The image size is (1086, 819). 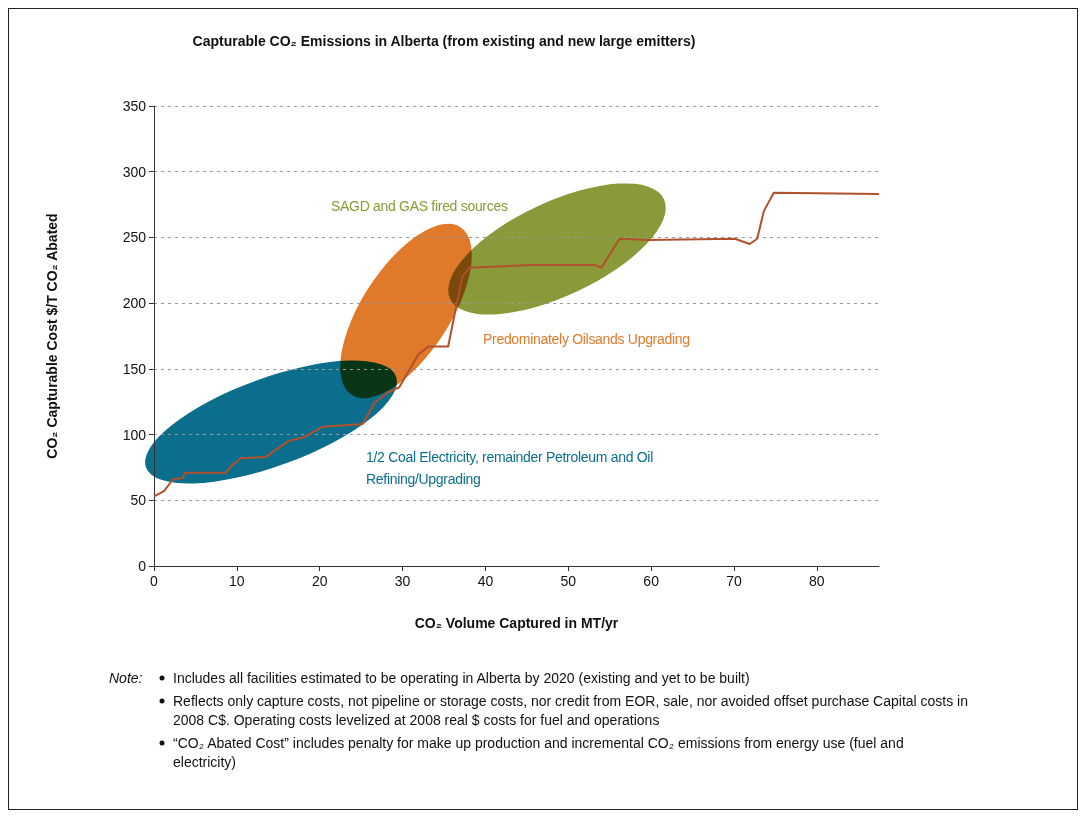 I want to click on x-tick-label: 20, so click(x=319, y=581).